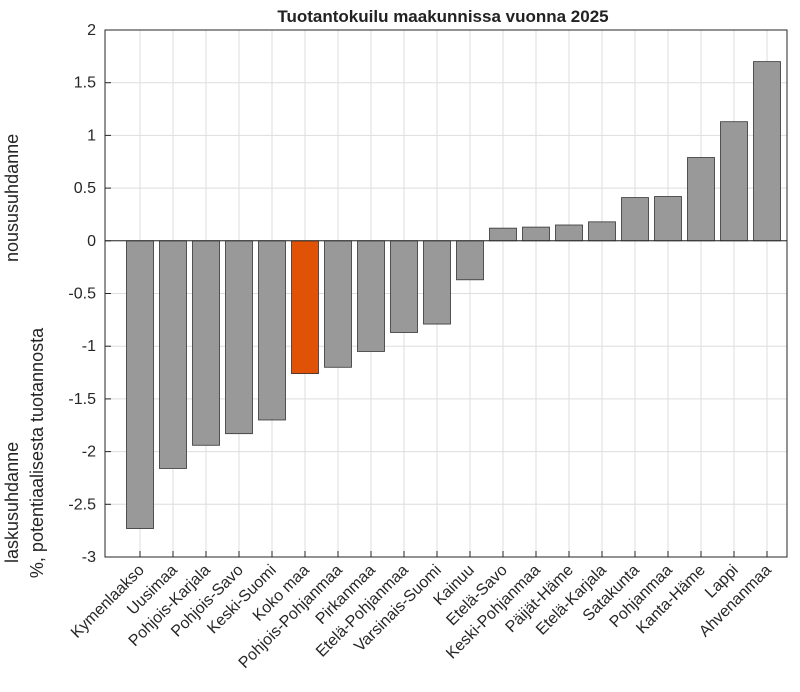 The width and height of the screenshot is (800, 692). I want to click on y-tick-label: -2, so click(89, 452).